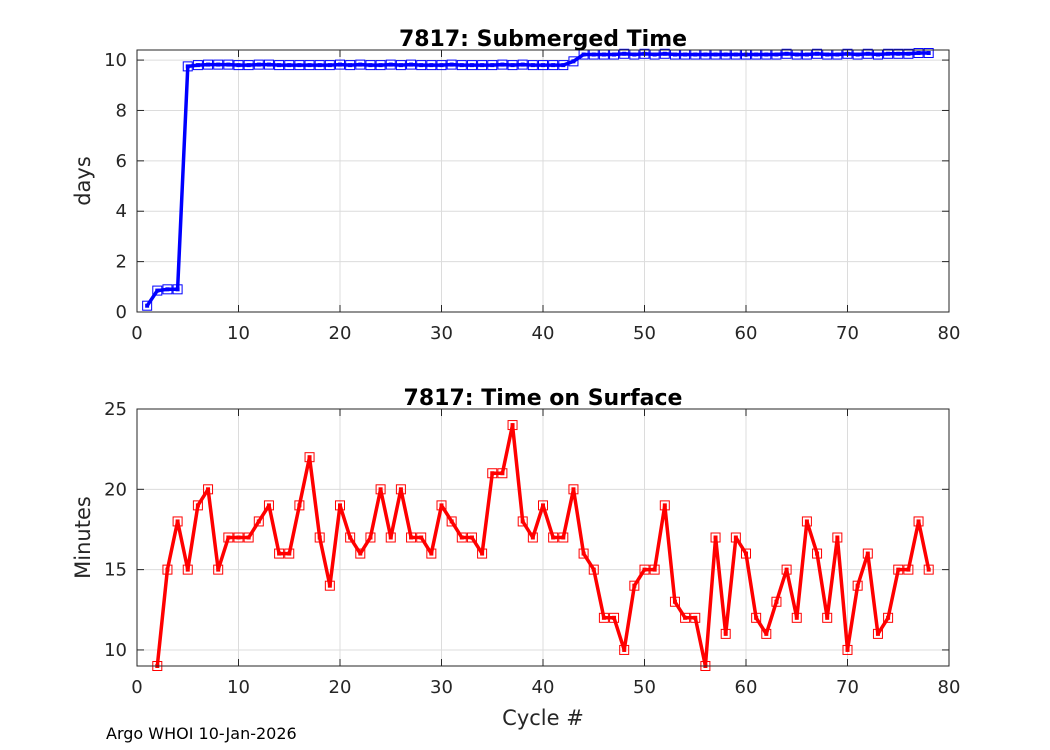 This screenshot has height=750, width=1050. Describe the element at coordinates (121, 110) in the screenshot. I see `y-tick-label: 8` at that location.